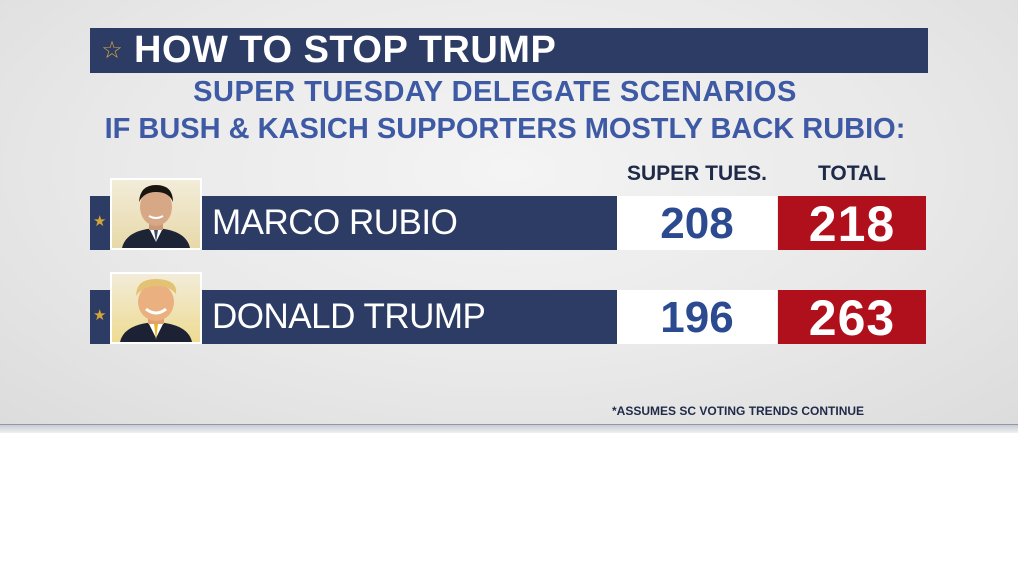 The width and height of the screenshot is (1018, 572). I want to click on total-value: 218, so click(852, 224).